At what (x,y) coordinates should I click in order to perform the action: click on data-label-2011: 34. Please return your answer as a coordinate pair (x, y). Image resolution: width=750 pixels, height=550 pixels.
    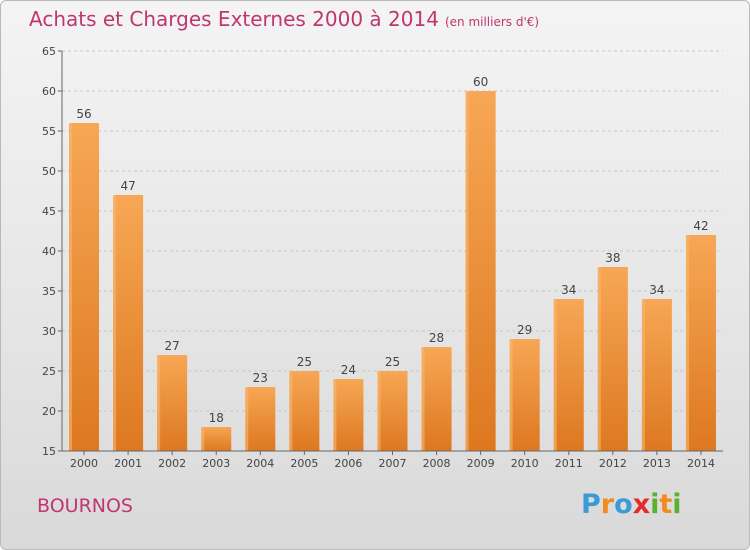
    Looking at the image, I should click on (568, 290).